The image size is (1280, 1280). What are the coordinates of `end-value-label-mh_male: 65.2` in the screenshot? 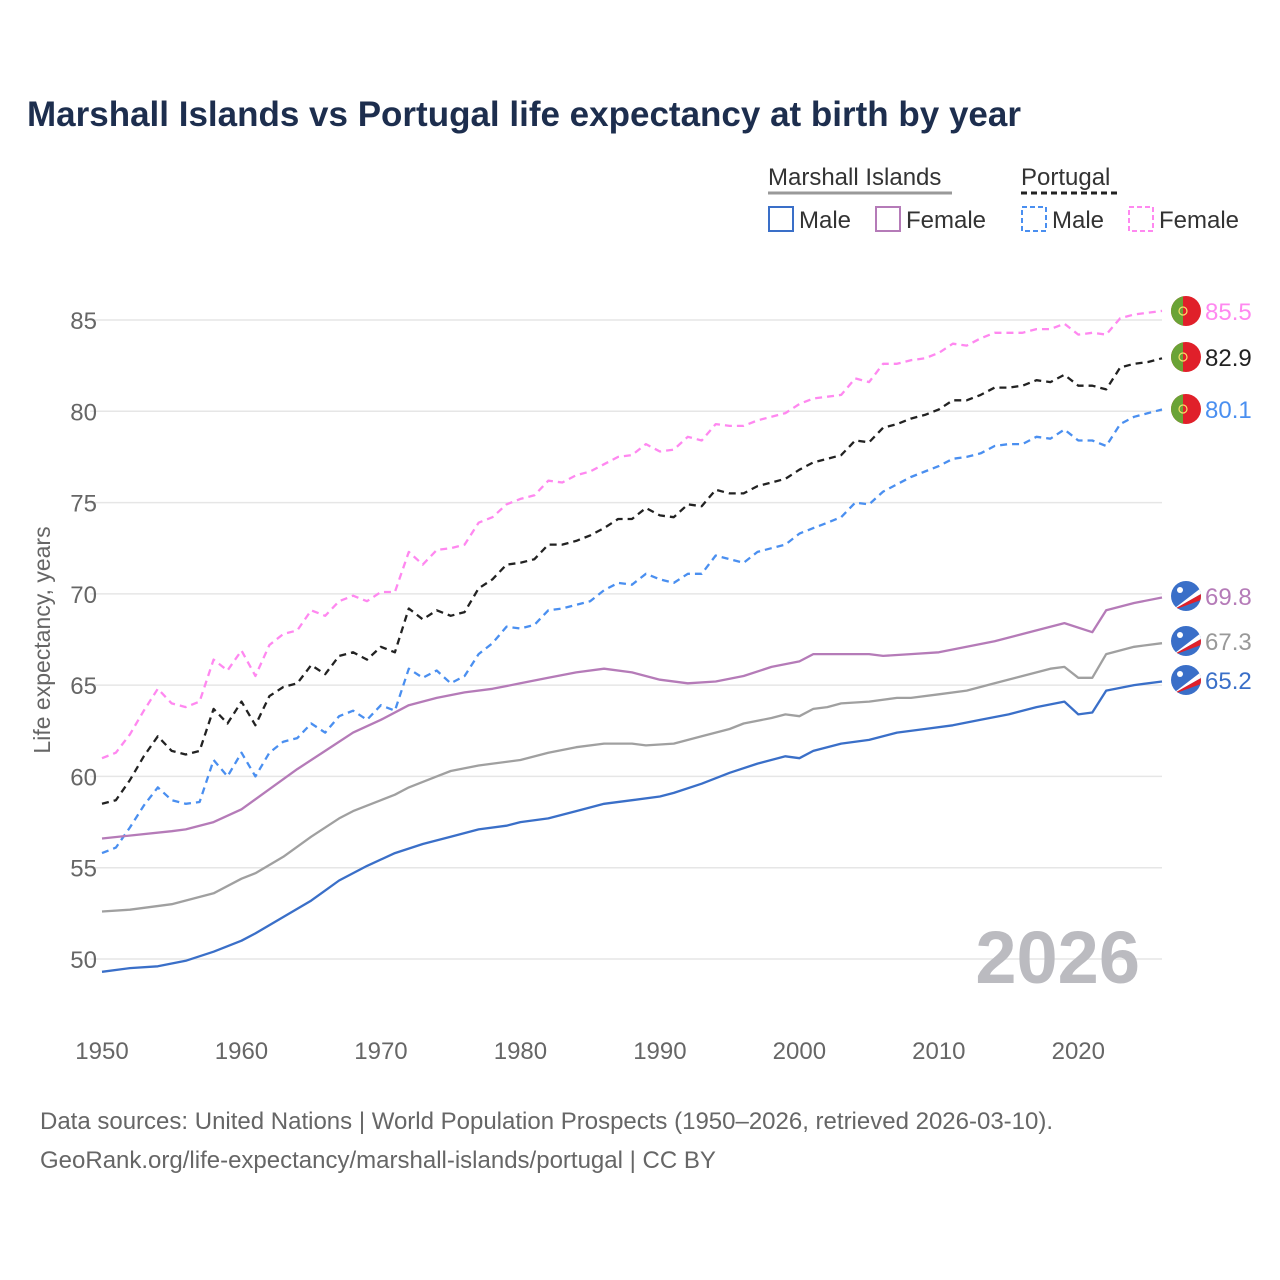 It's located at (1228, 681).